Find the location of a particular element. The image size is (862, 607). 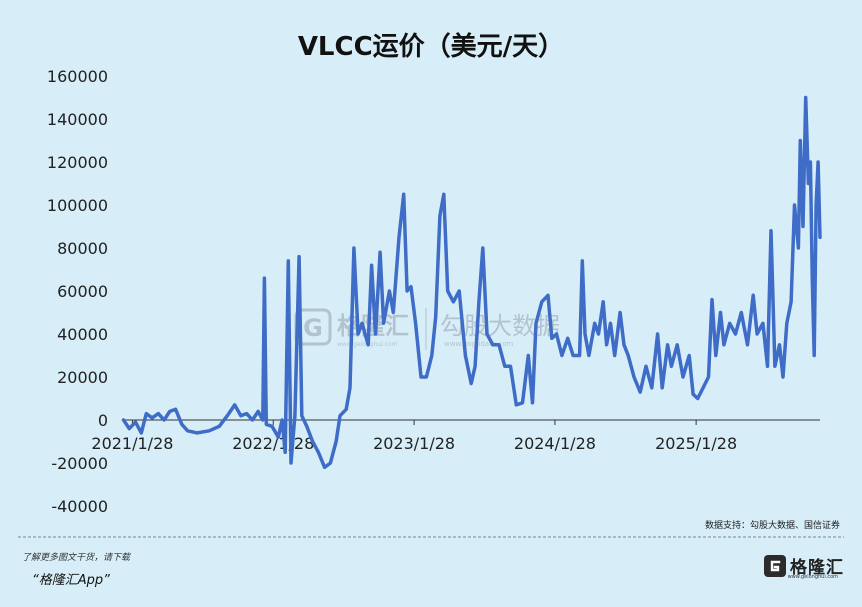

footer-brand-name: 格隆汇 is located at coordinates (817, 568).